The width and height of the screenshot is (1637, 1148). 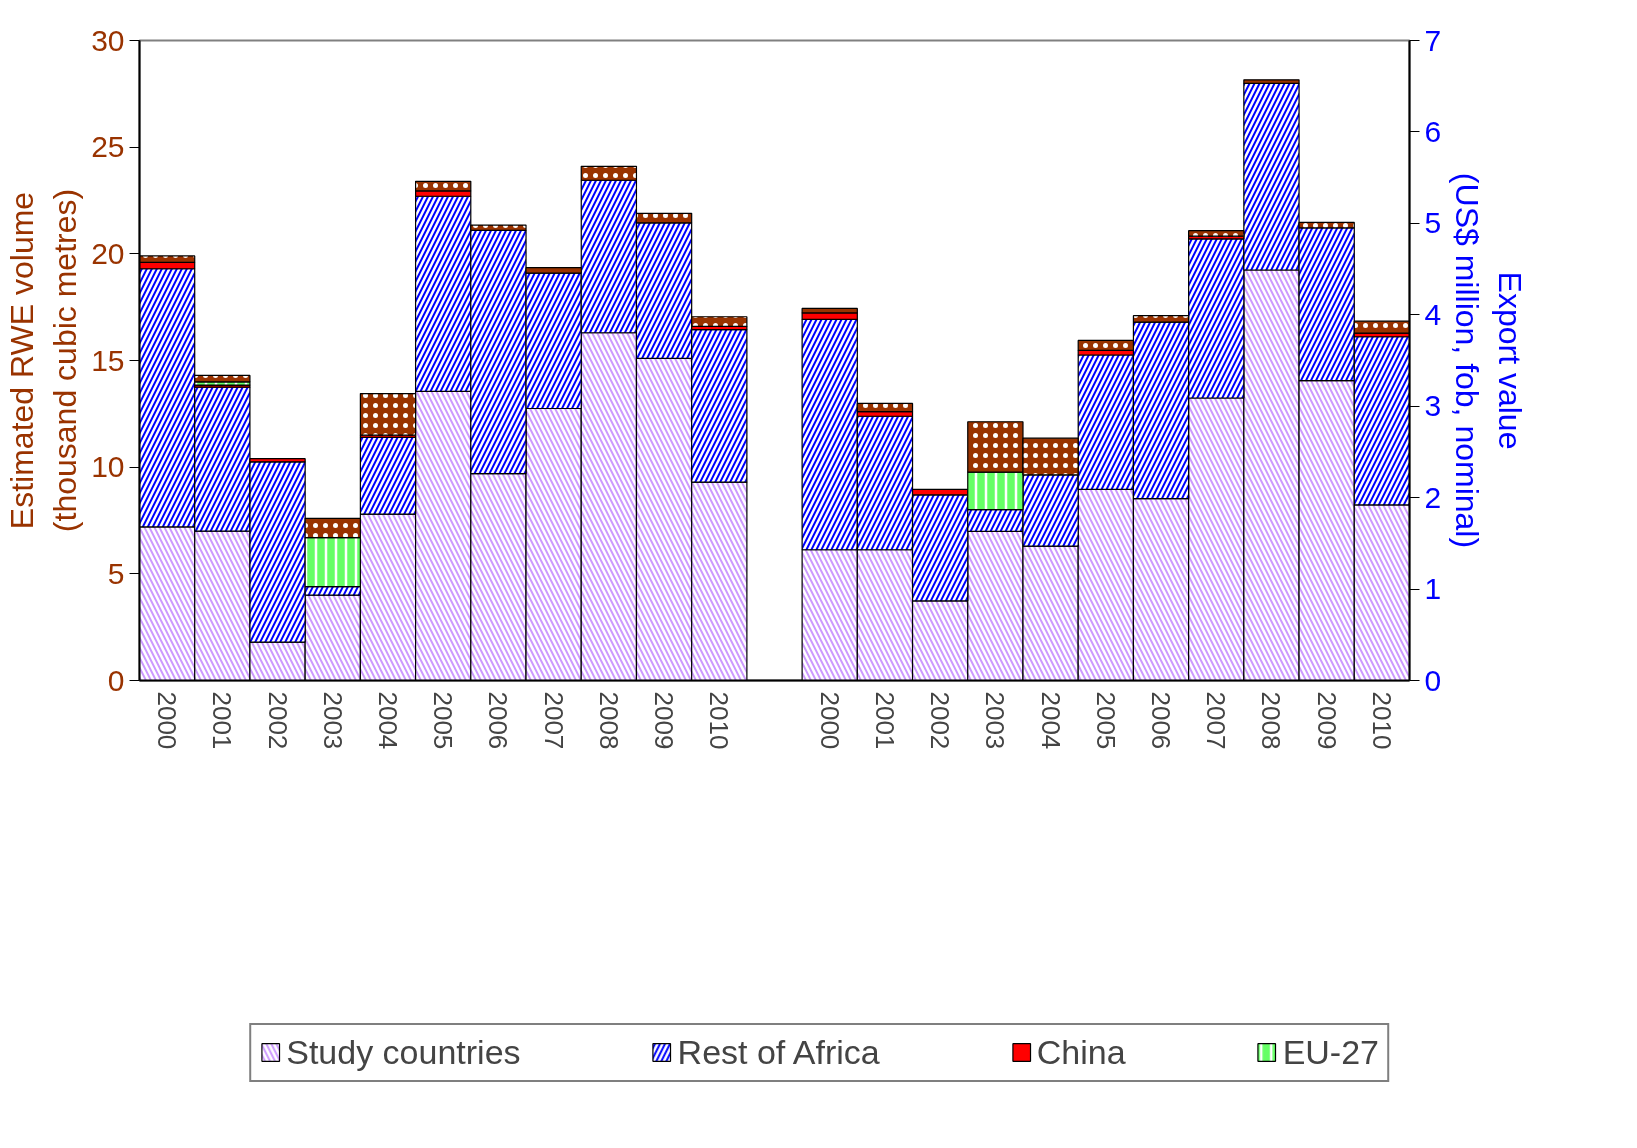 I want to click on y2-tick-label: 3, so click(x=1433, y=406).